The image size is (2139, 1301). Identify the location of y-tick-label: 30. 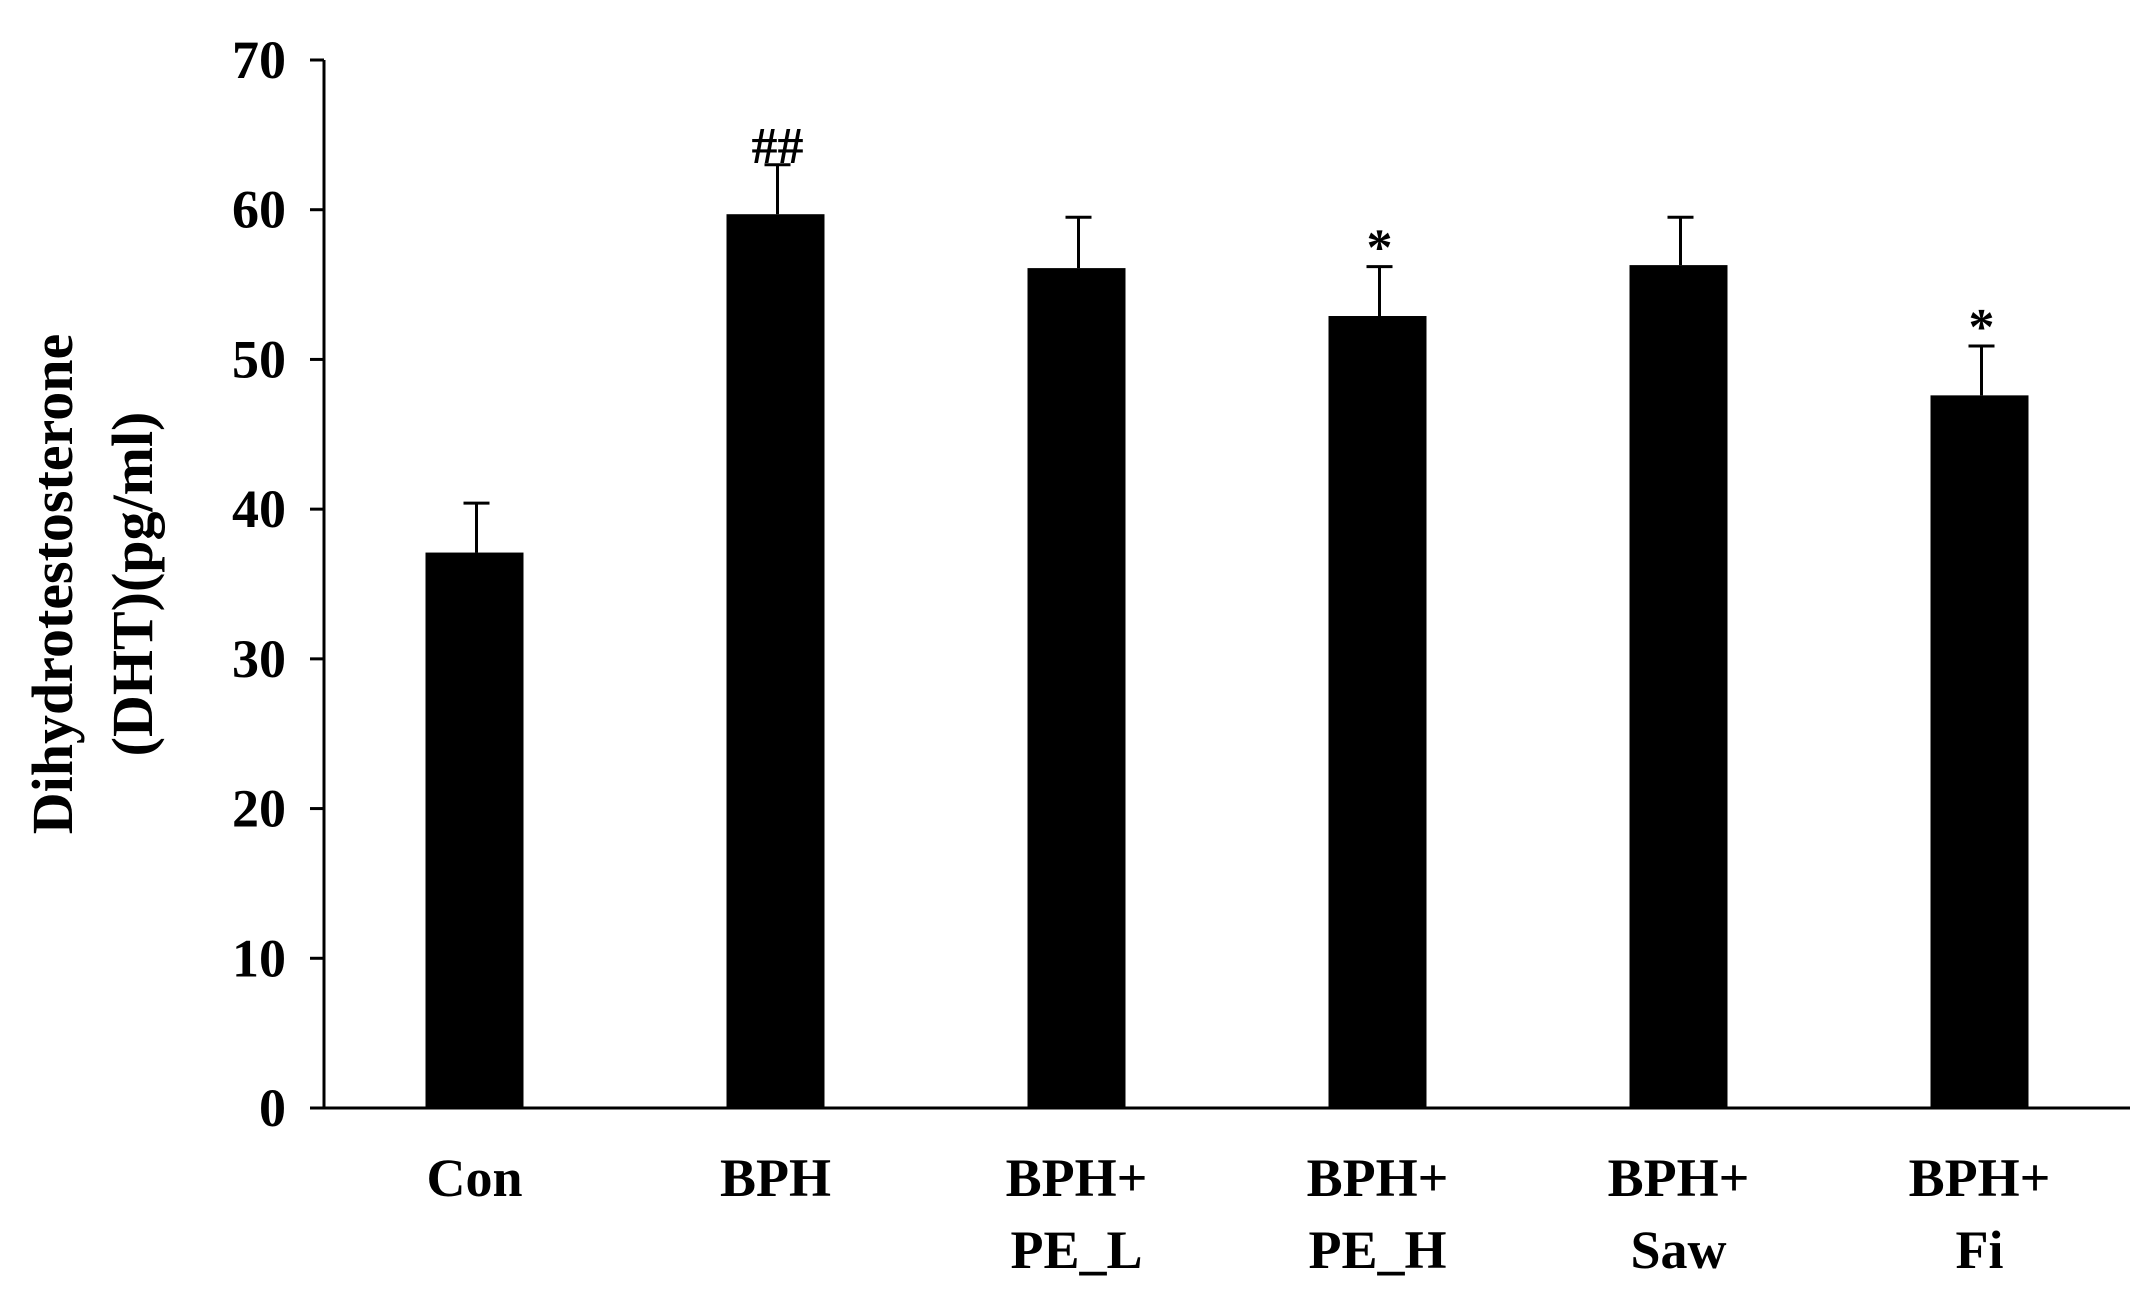
(259, 659).